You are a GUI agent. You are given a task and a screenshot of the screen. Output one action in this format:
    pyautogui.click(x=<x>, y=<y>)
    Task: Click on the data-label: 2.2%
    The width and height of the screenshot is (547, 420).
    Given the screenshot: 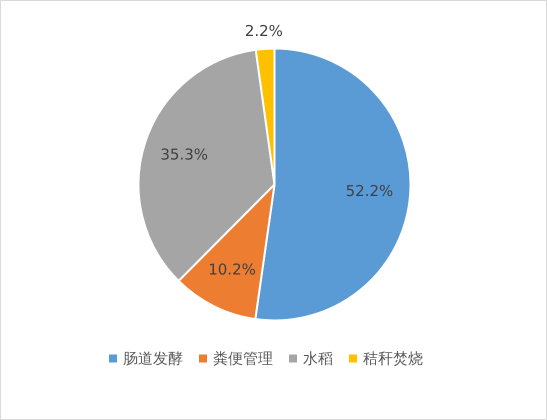 What is the action you would take?
    pyautogui.click(x=263, y=31)
    